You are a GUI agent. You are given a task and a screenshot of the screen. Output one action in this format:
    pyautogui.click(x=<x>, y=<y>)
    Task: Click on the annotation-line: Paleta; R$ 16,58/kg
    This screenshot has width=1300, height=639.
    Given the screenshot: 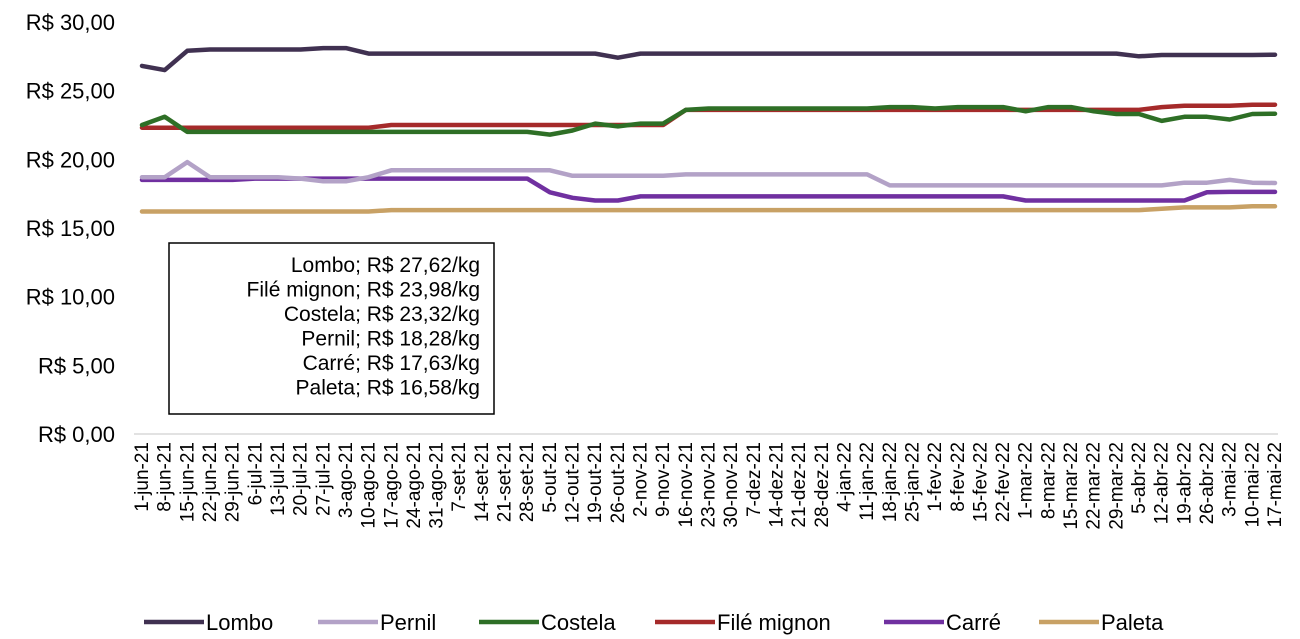 What is the action you would take?
    pyautogui.click(x=388, y=388)
    